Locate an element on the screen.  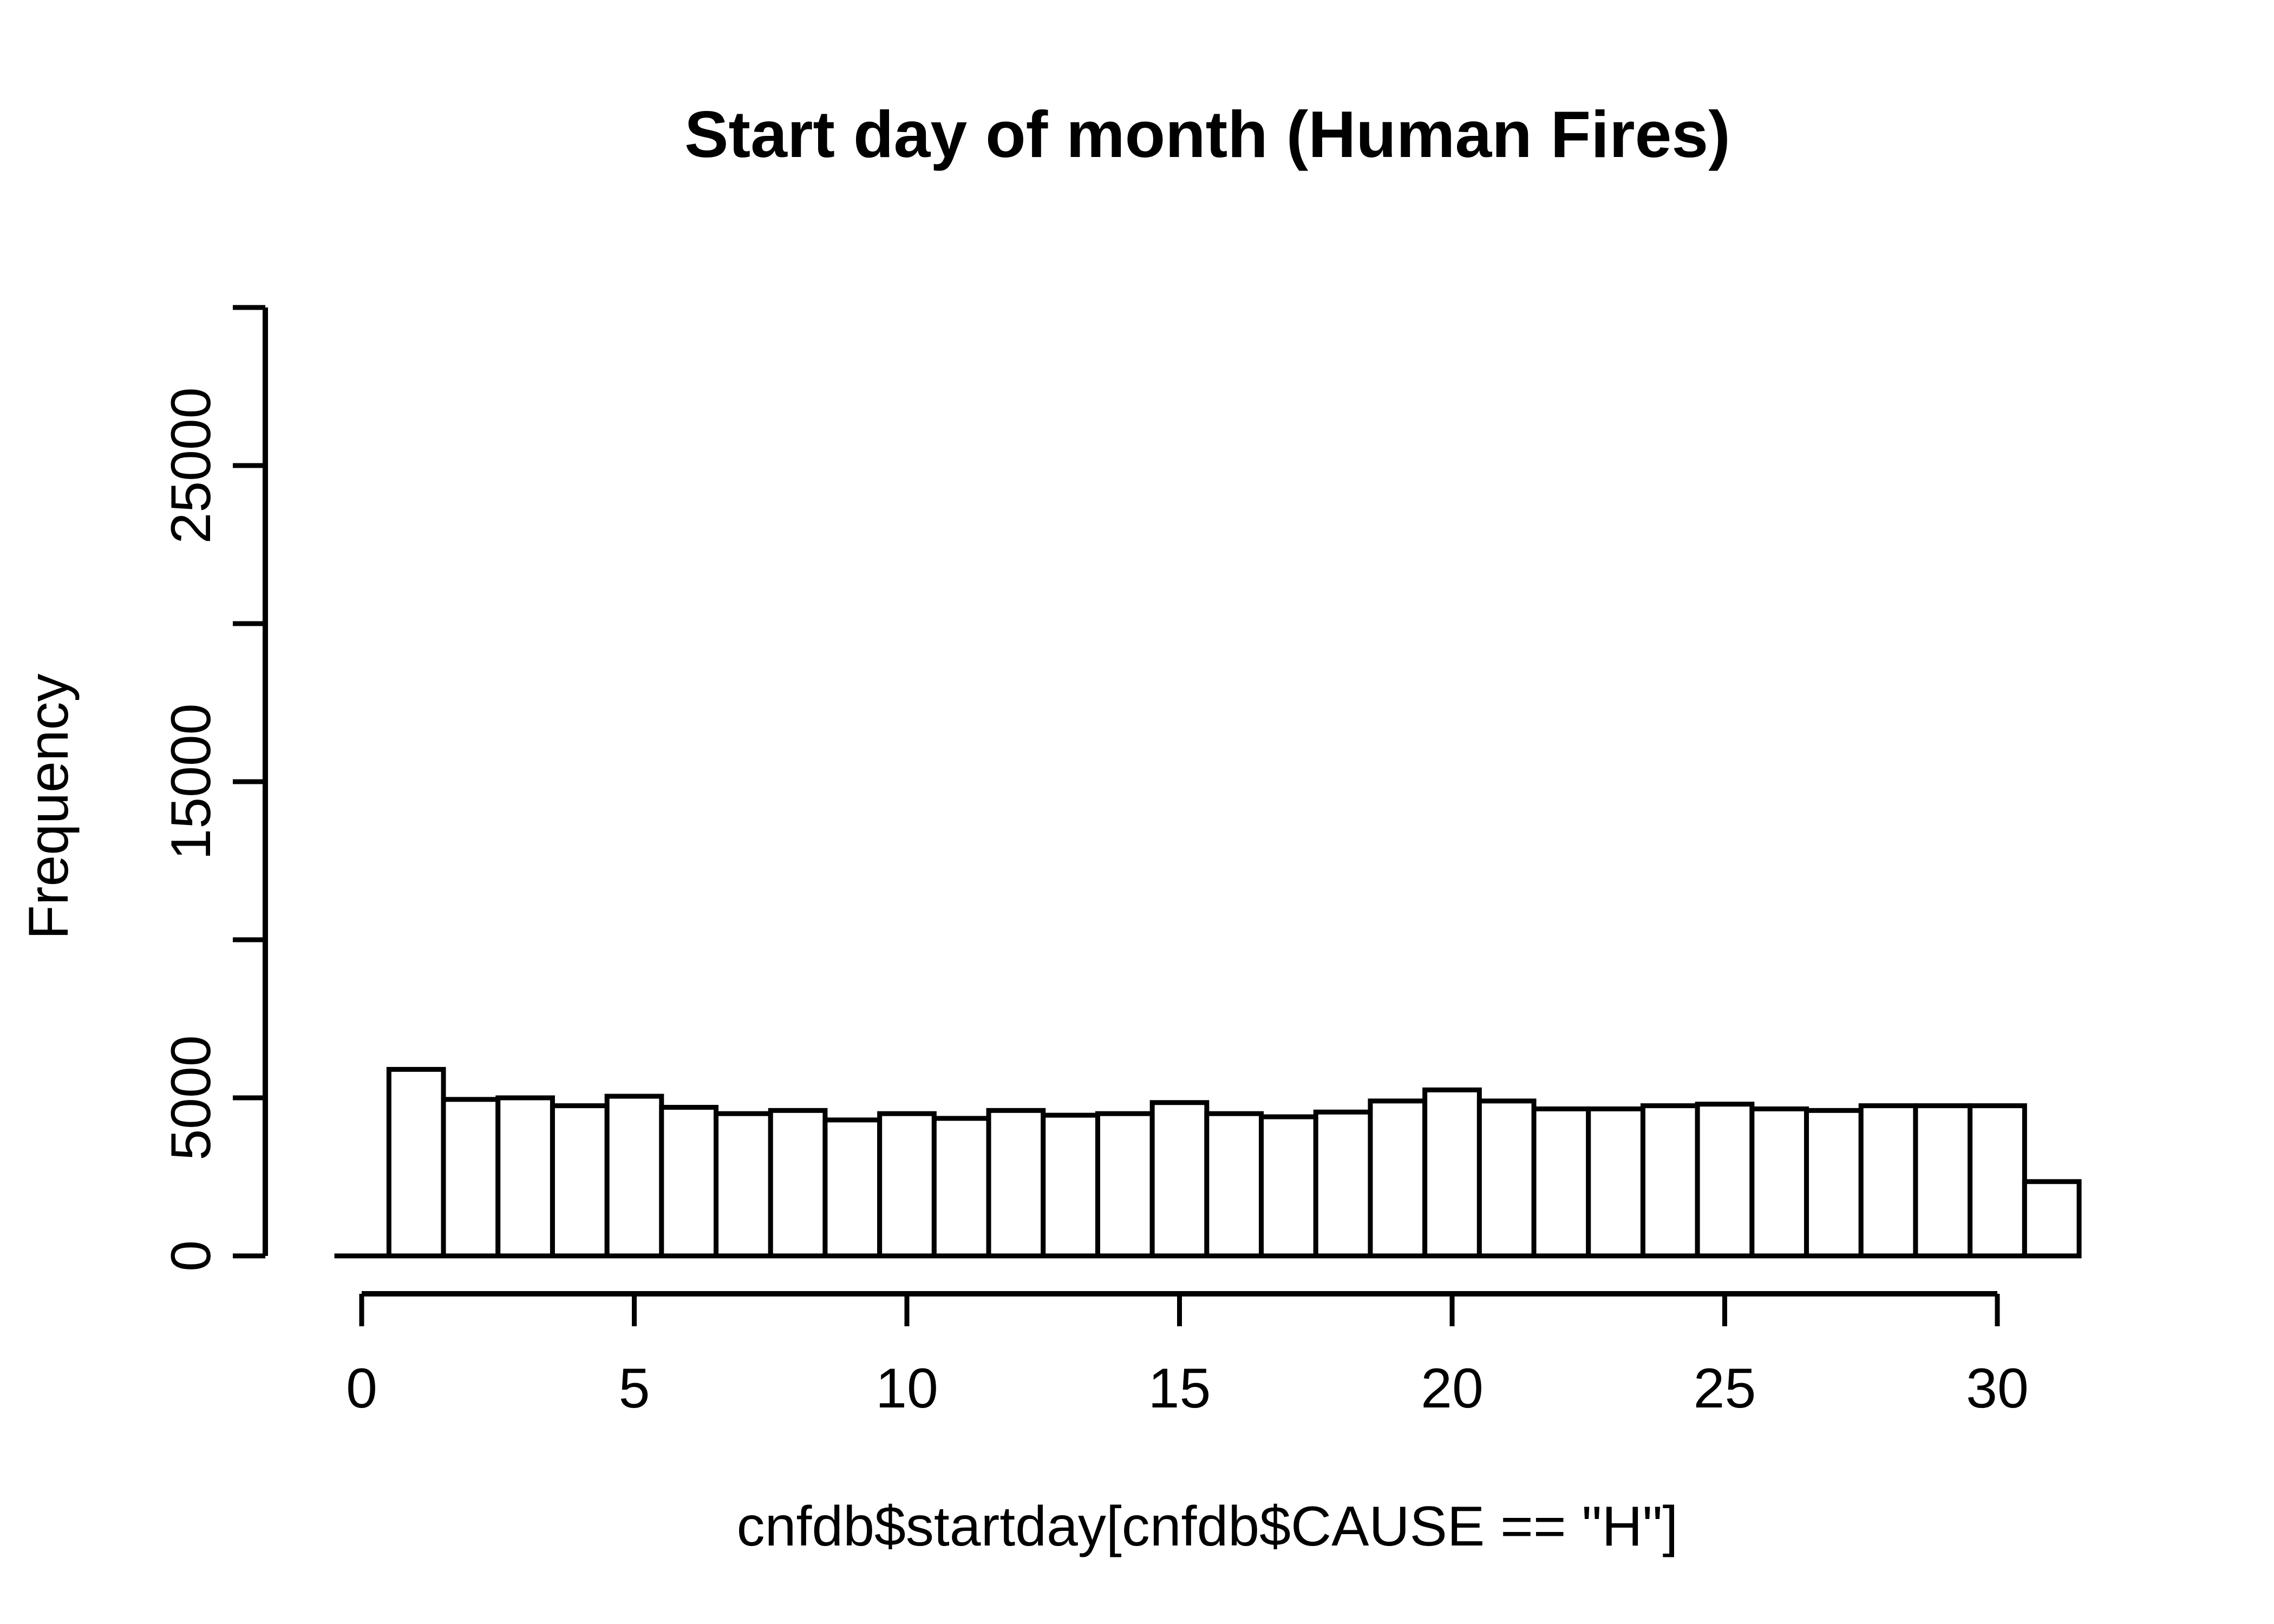
x-tick-label: 25 is located at coordinates (1725, 1388).